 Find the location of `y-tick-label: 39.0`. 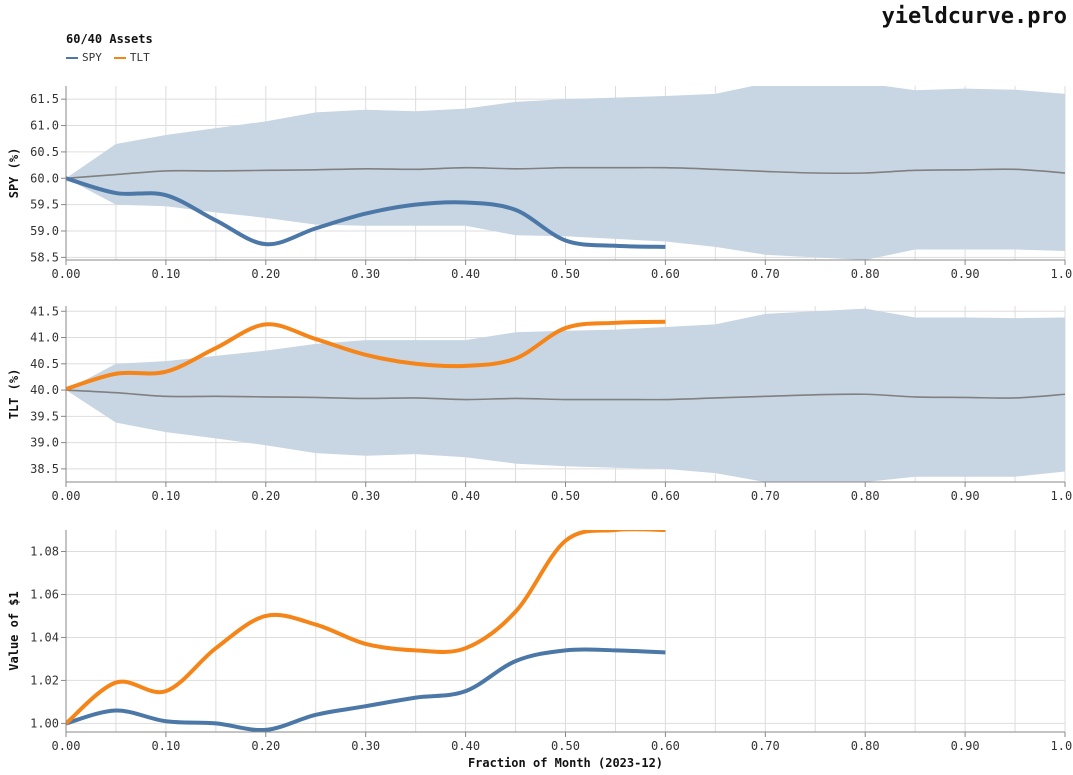

y-tick-label: 39.0 is located at coordinates (44, 443).